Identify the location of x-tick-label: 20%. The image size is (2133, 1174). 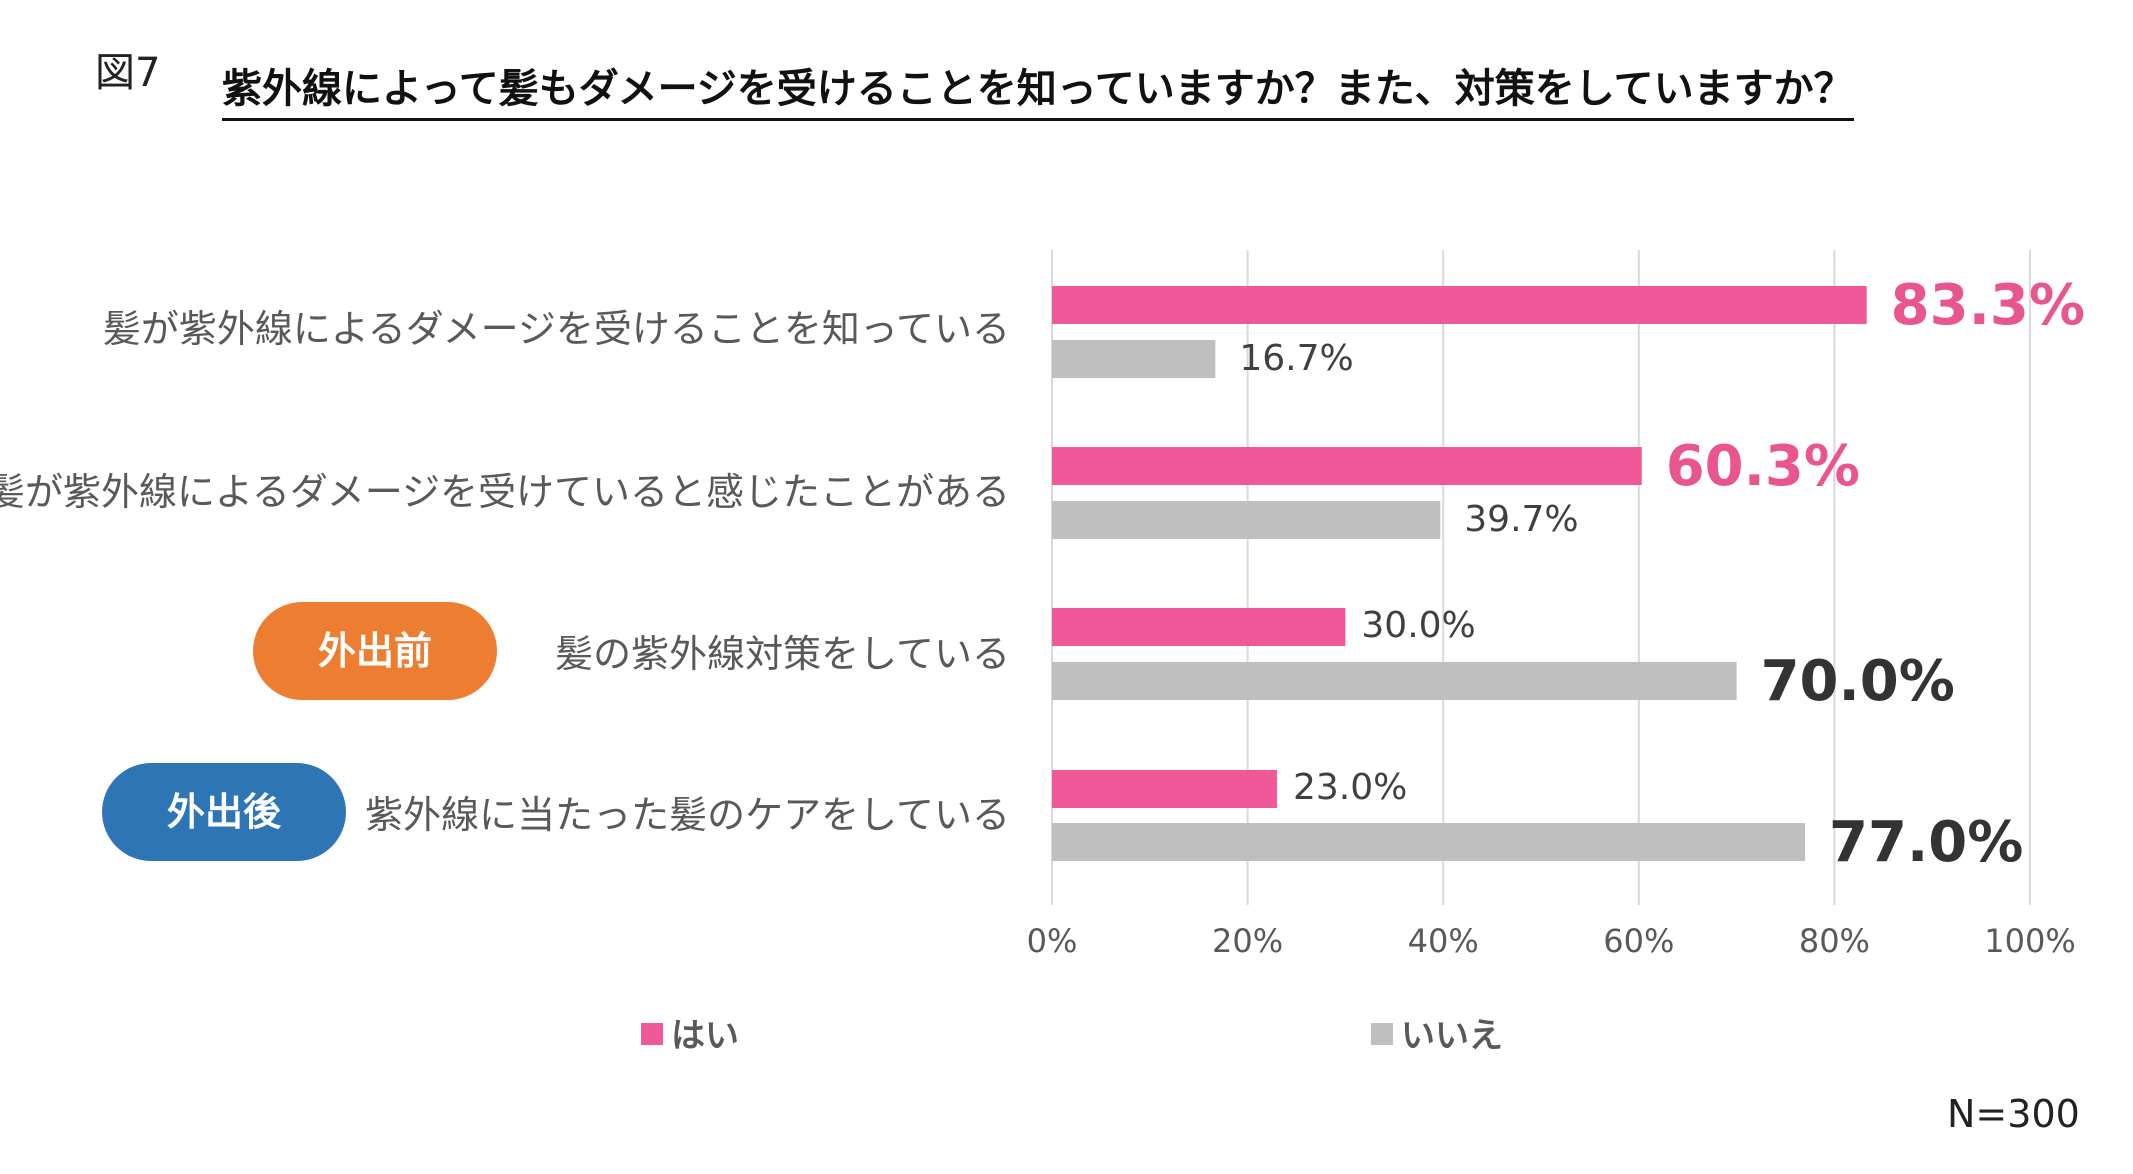
(1247, 941).